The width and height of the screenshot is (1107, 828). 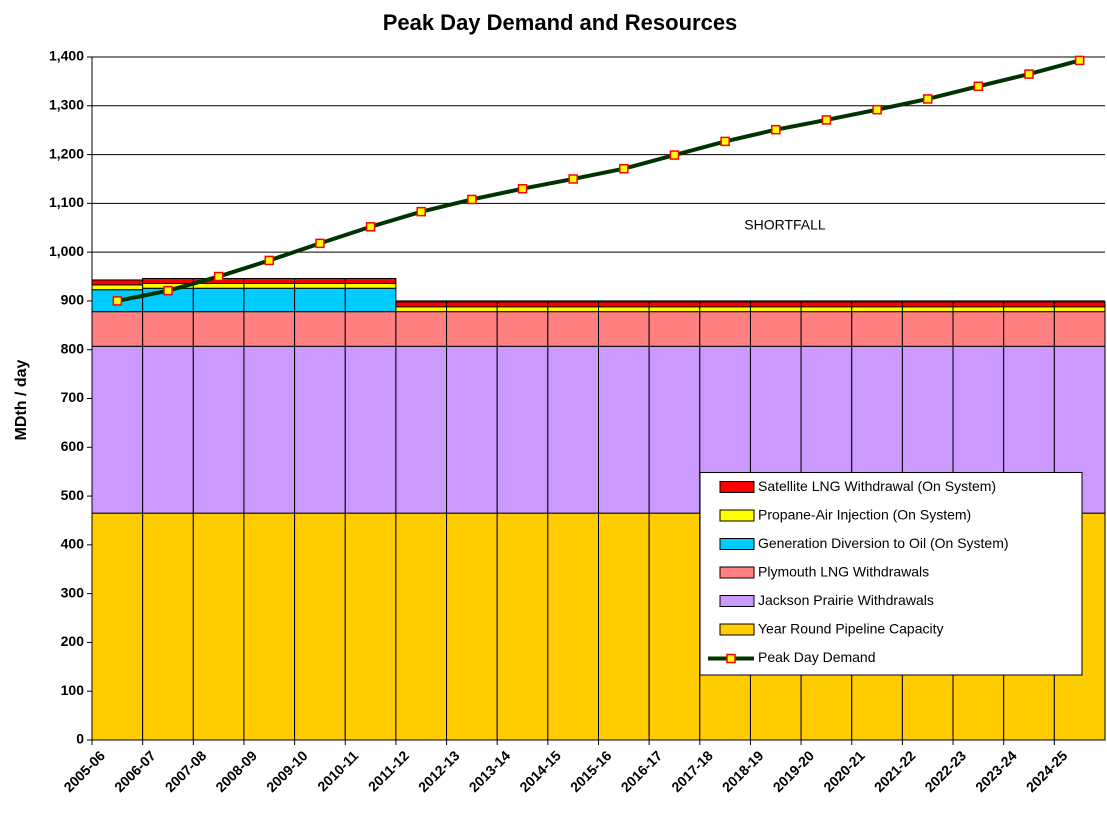 What do you see at coordinates (1047, 771) in the screenshot?
I see `x-tick-label: 2024-25` at bounding box center [1047, 771].